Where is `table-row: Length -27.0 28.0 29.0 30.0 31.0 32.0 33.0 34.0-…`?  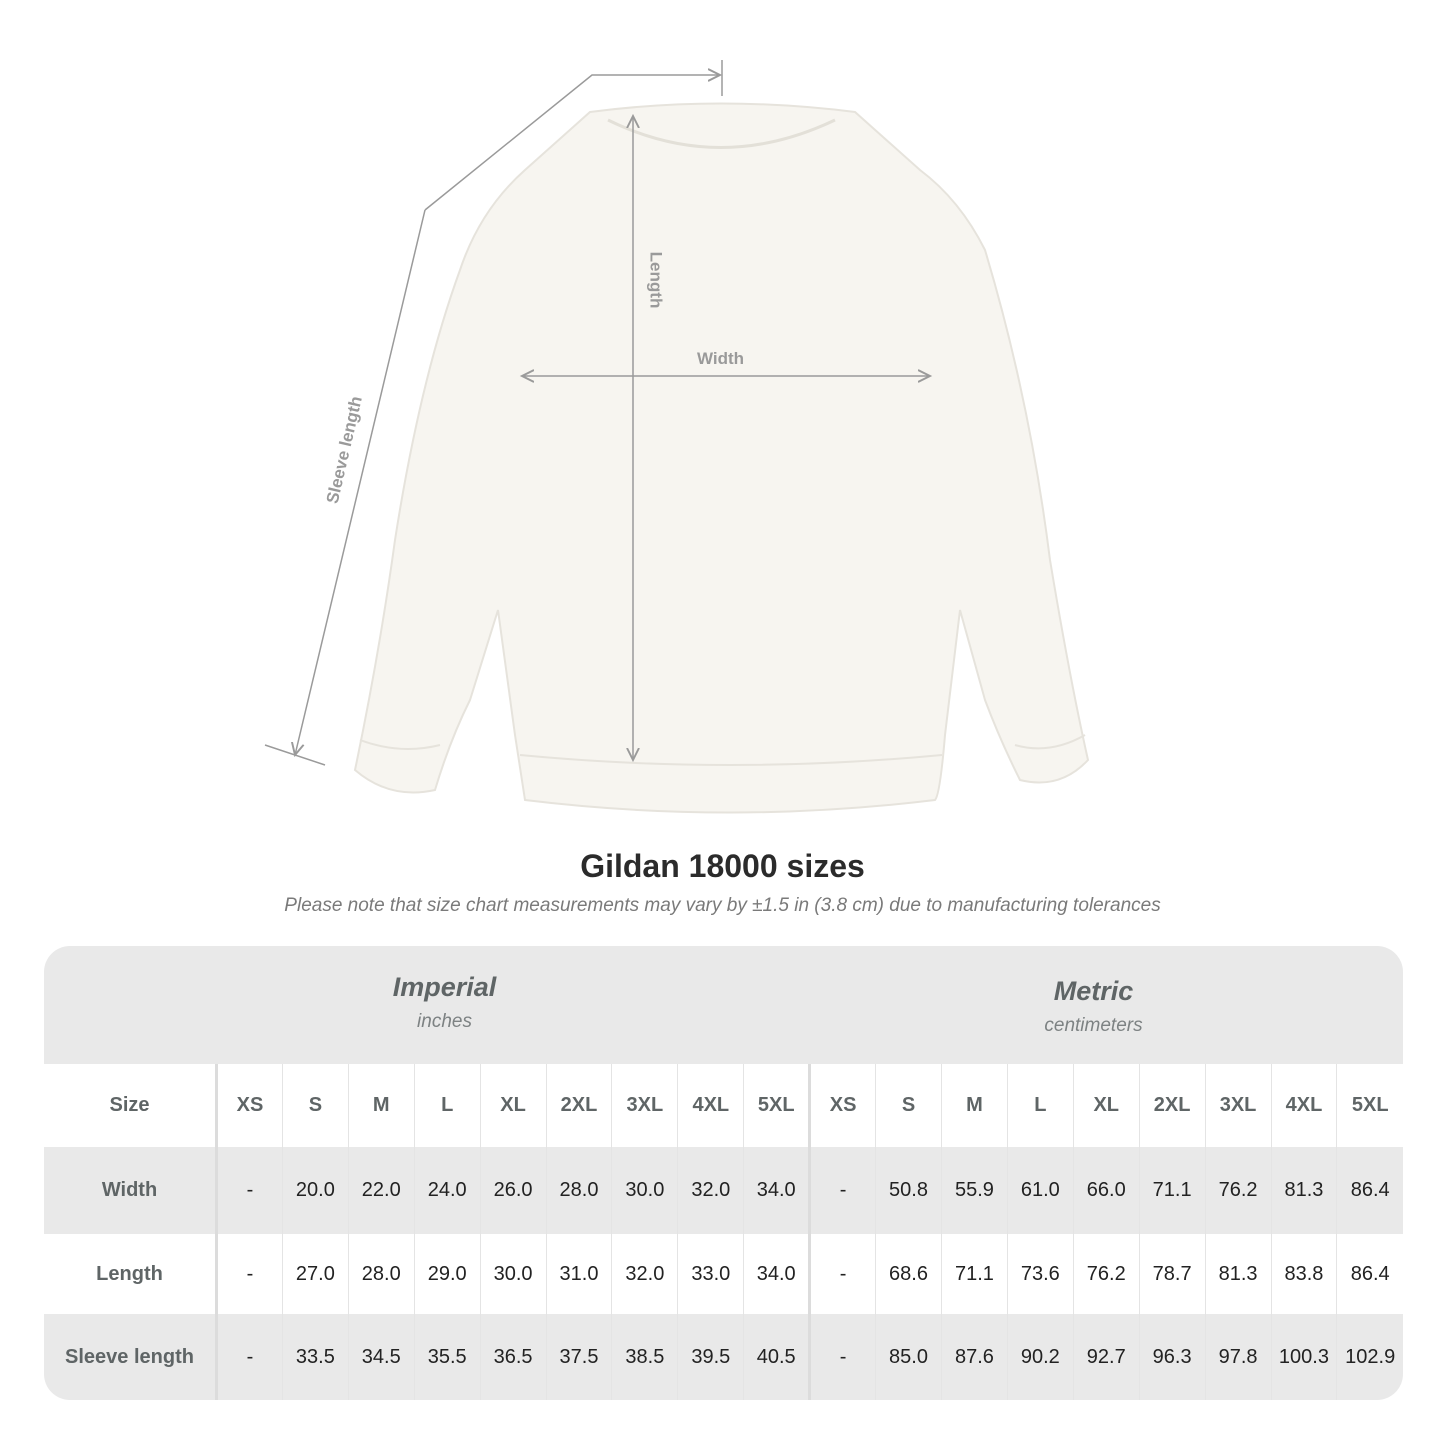
table-row: Length -27.0 28.0 29.0 30.0 31.0 32.0 33.0 34.0-… is located at coordinates (723, 1274).